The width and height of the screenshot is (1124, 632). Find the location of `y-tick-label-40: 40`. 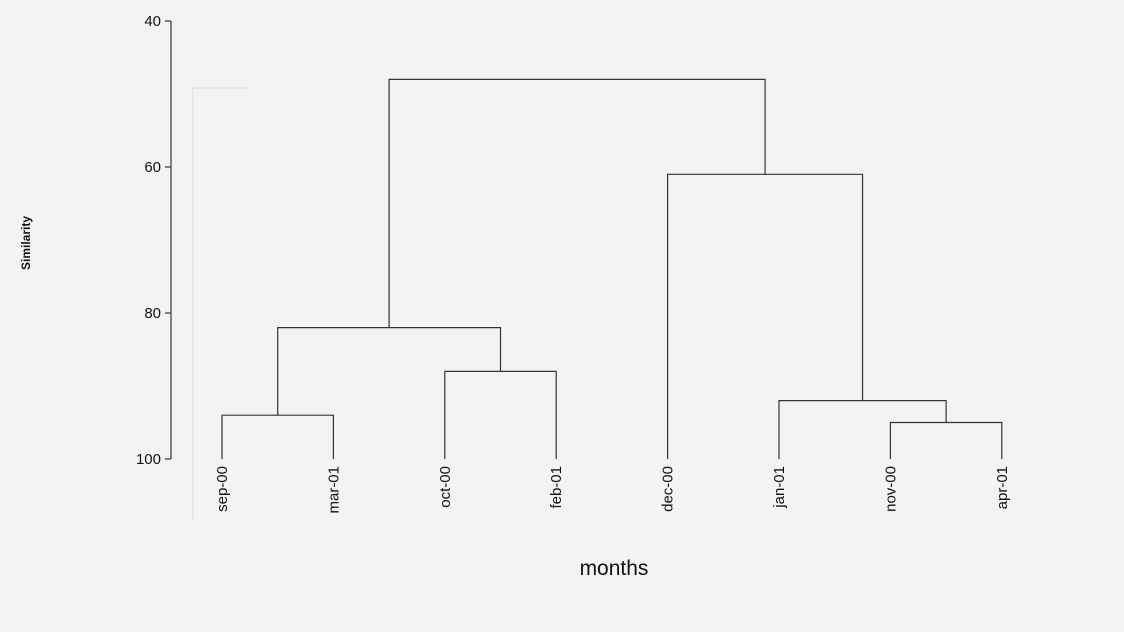

y-tick-label-40: 40 is located at coordinates (152, 21).